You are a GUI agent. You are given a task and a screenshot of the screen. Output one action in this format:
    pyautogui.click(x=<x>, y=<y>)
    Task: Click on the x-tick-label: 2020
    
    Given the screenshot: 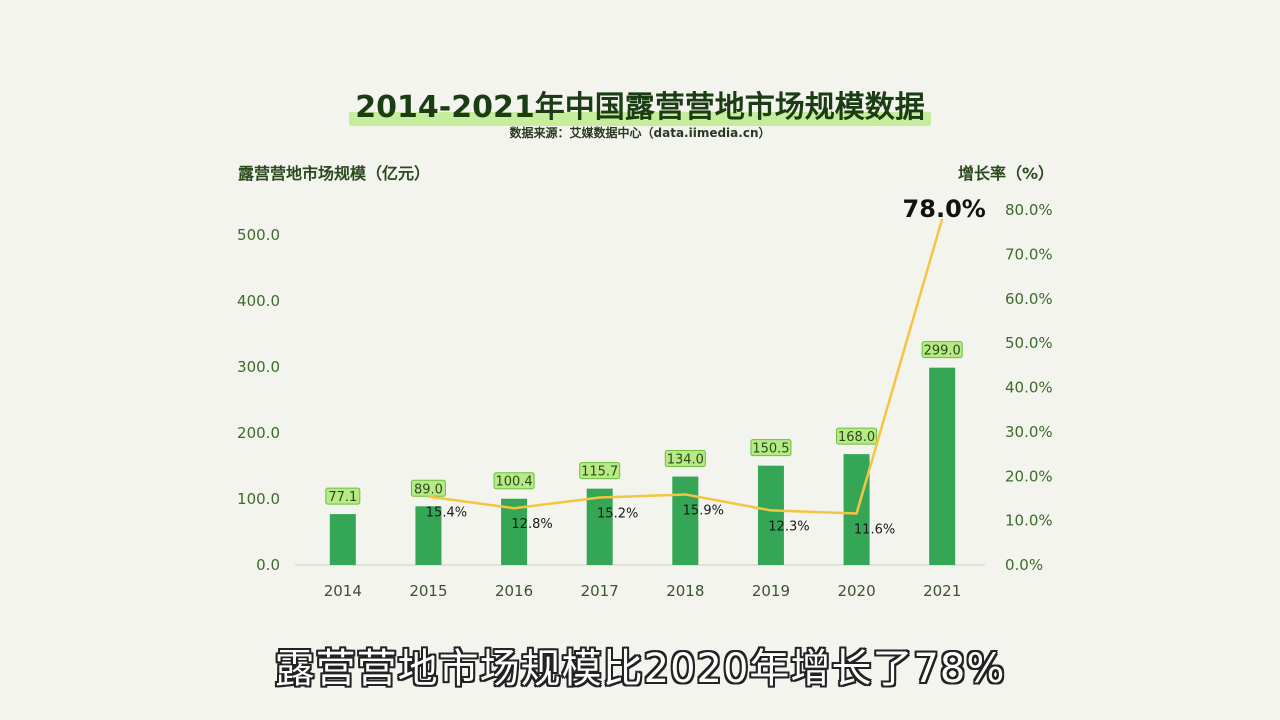 What is the action you would take?
    pyautogui.click(x=856, y=591)
    